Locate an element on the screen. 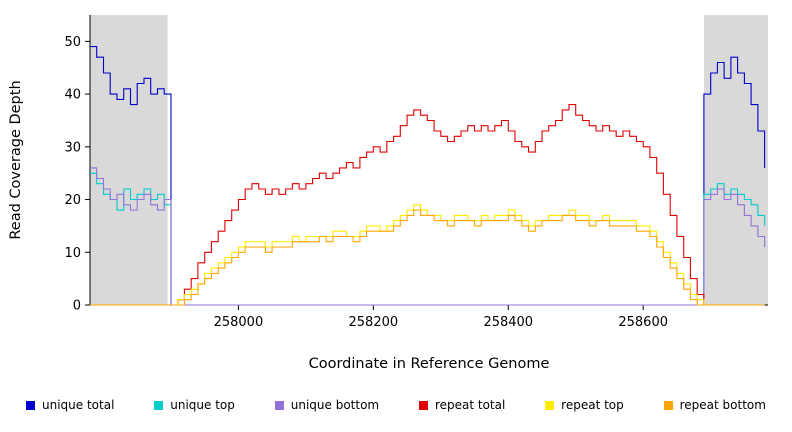 This screenshot has height=432, width=792. x-axis-title: Coordinate in Reference Genome is located at coordinates (429, 364).